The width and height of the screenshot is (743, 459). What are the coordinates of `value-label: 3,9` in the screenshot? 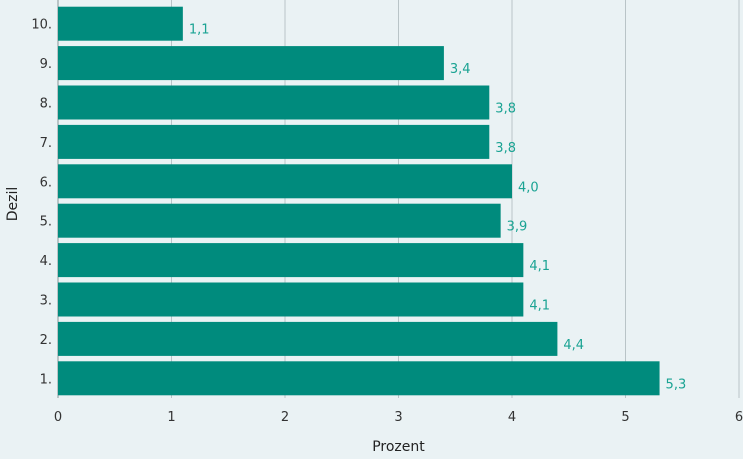 It's located at (517, 227).